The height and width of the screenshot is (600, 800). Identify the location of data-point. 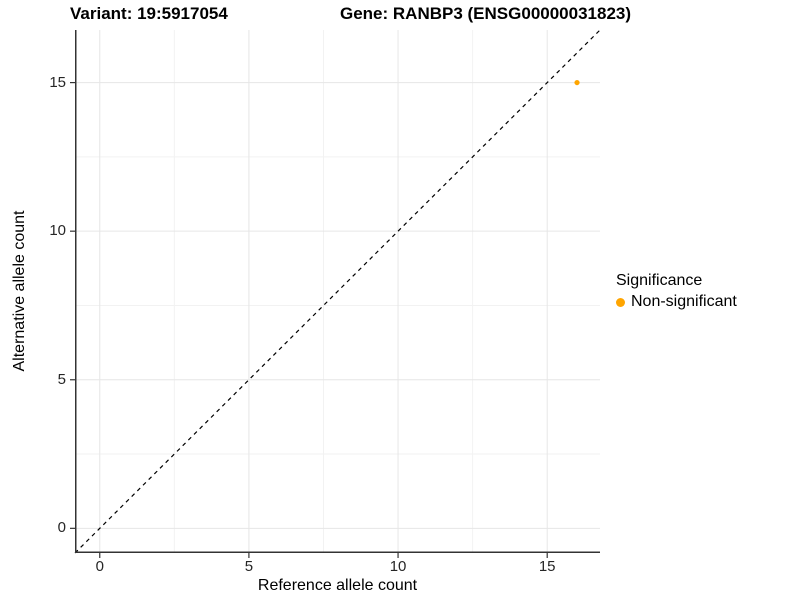
(577, 82).